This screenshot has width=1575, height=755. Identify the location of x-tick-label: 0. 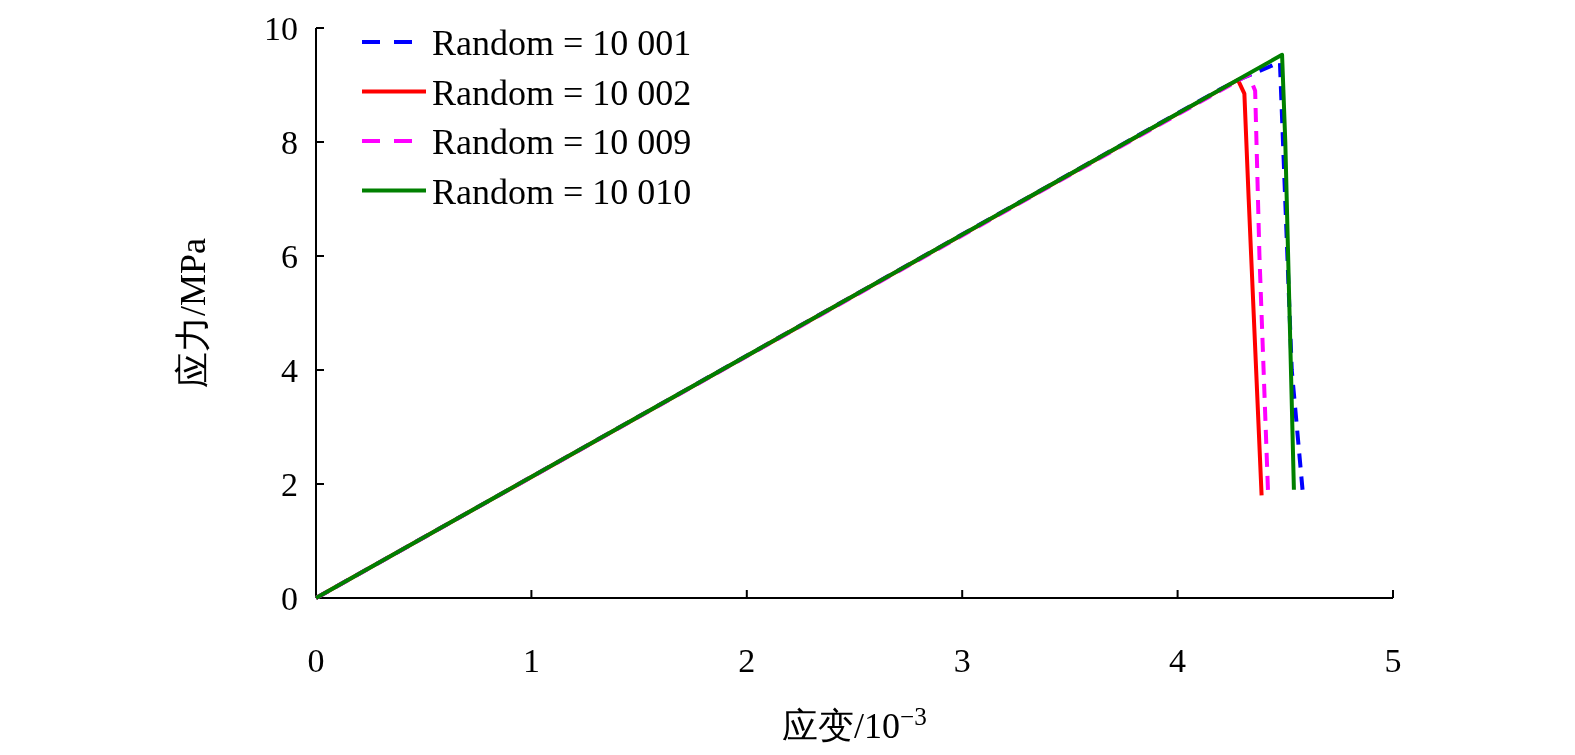
(316, 660).